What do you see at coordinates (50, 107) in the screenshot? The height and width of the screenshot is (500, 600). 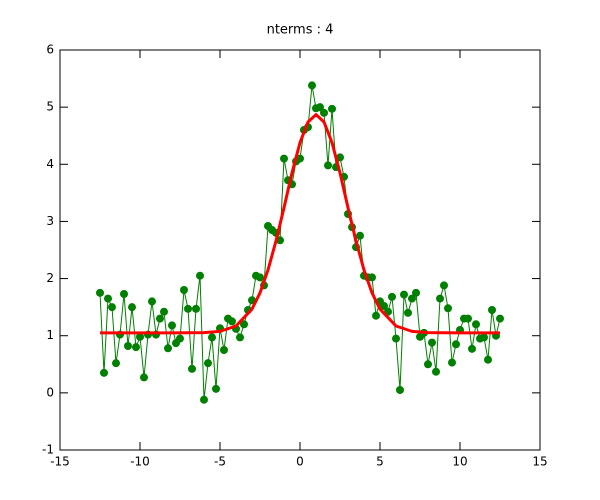 I see `y-tick-label: 5` at bounding box center [50, 107].